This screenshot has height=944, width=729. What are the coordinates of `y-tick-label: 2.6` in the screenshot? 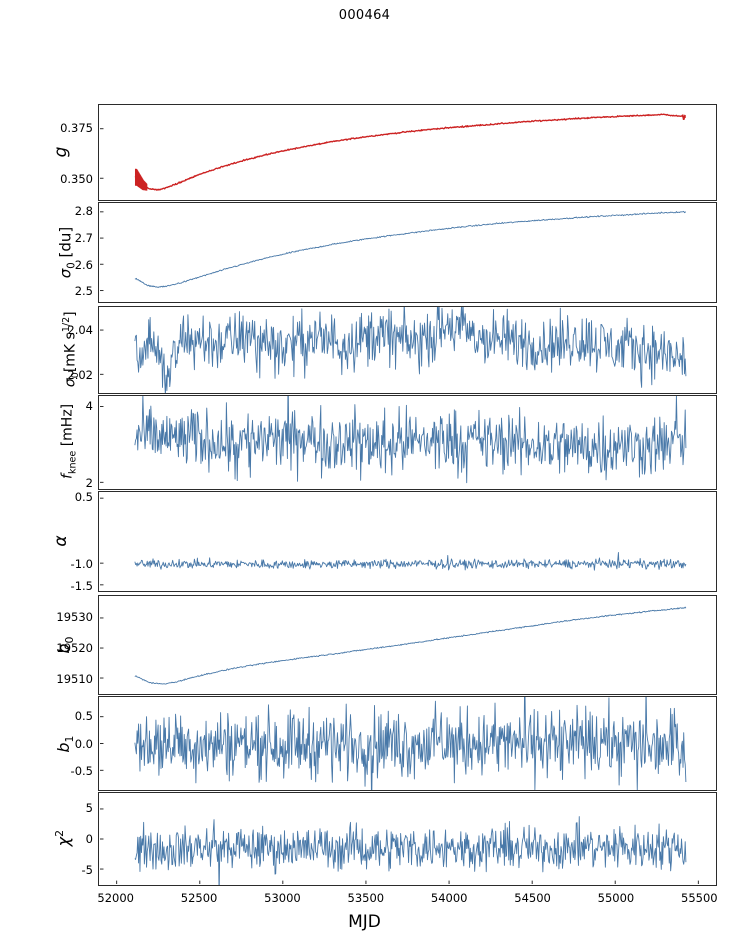 It's located at (83, 264).